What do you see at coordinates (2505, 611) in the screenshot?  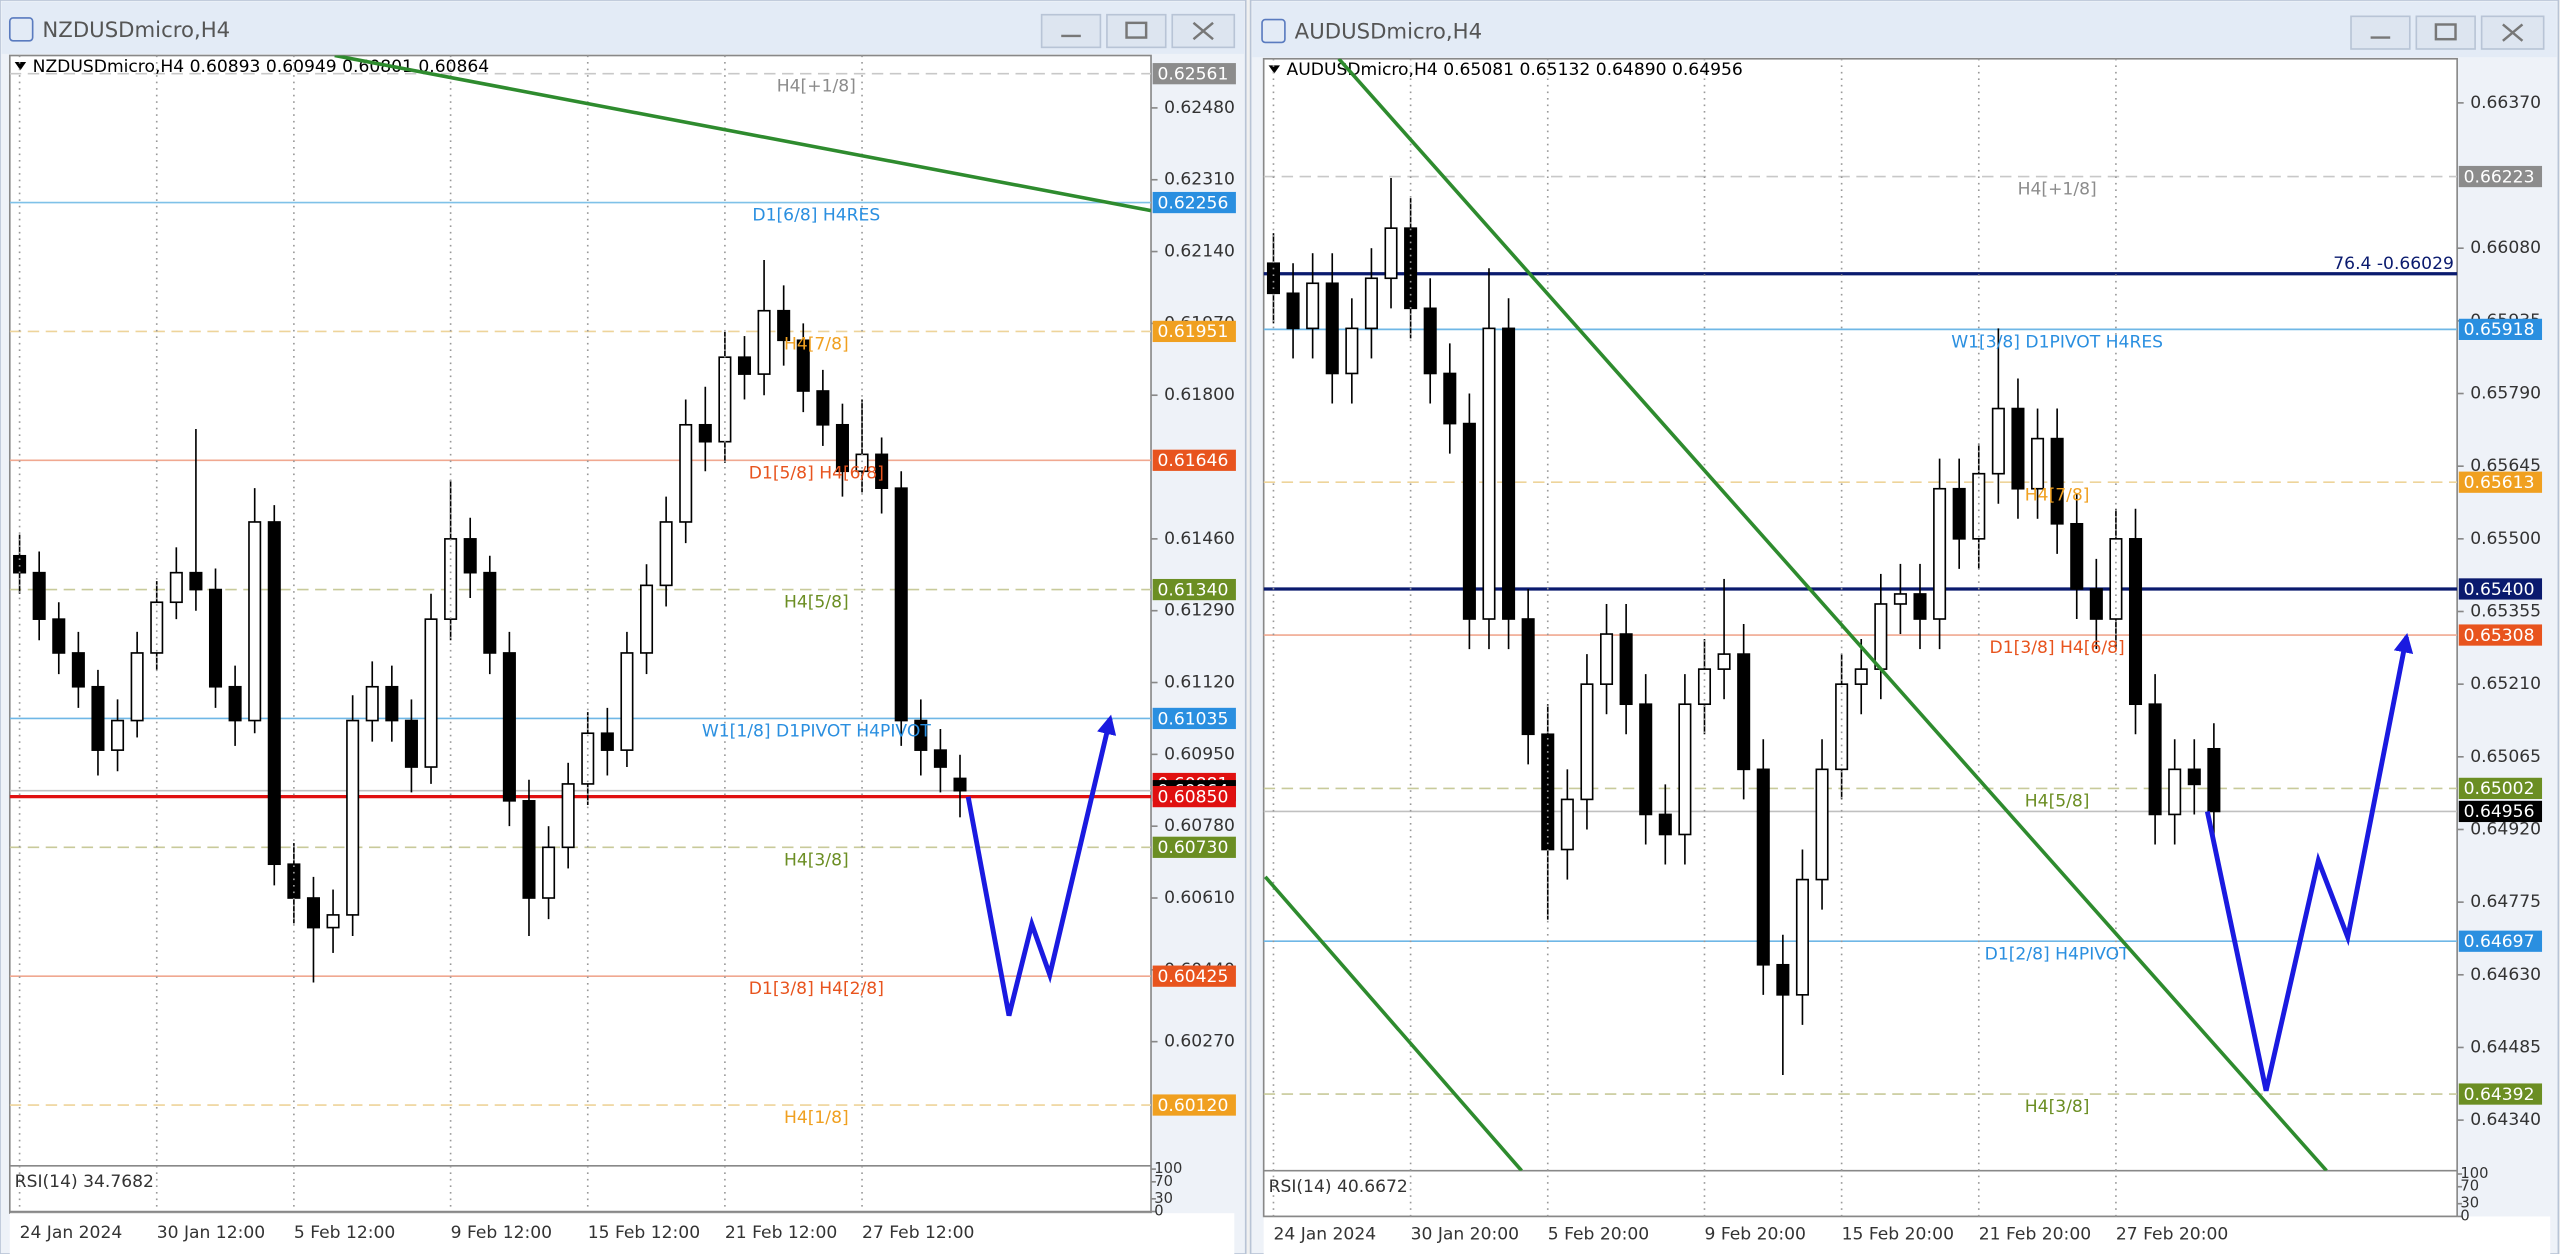 I see `y-tick-label: 0.65355` at bounding box center [2505, 611].